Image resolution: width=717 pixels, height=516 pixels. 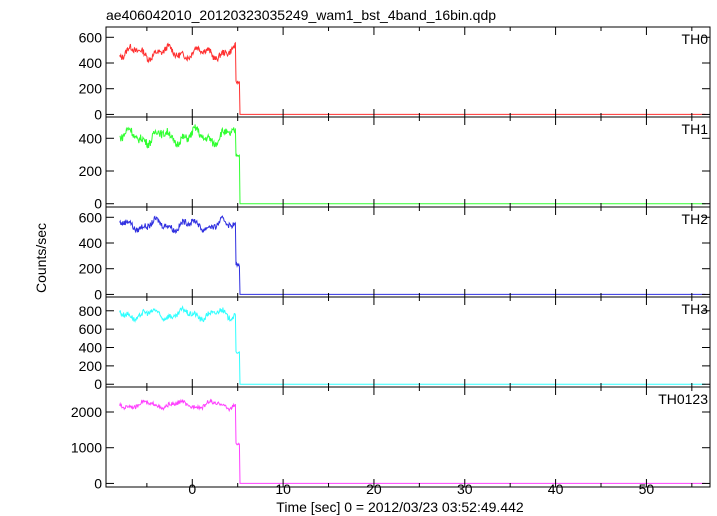 What do you see at coordinates (374, 489) in the screenshot?
I see `x-tick-label: 20` at bounding box center [374, 489].